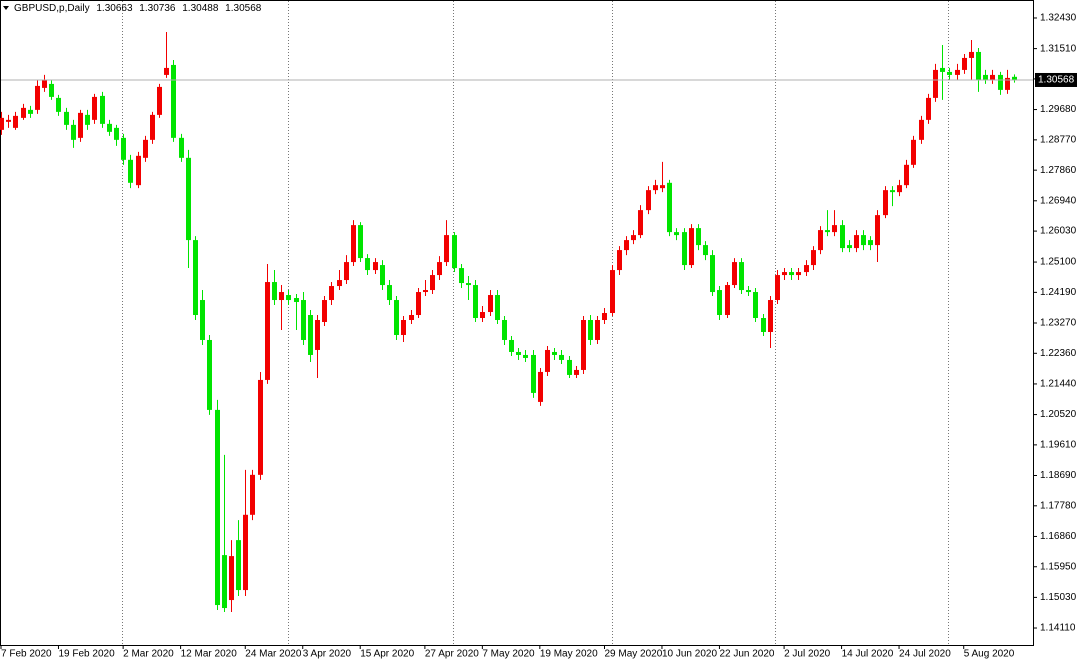  What do you see at coordinates (1058, 170) in the screenshot?
I see `y-tick-label: 1.27860` at bounding box center [1058, 170].